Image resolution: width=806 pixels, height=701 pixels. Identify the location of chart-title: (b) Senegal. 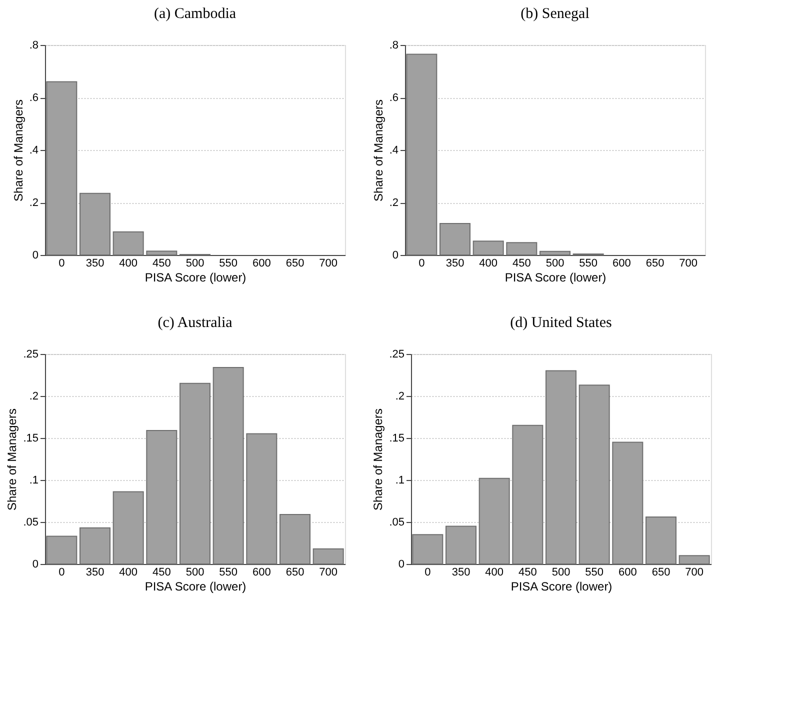
(555, 14).